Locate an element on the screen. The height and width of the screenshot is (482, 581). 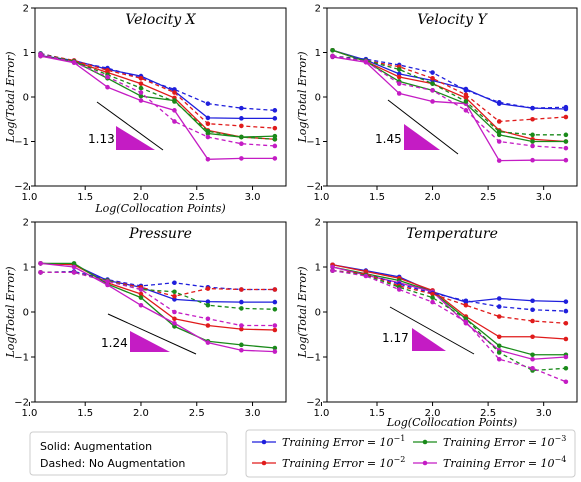
series-line-green-solid is located at coordinates (157, 305).